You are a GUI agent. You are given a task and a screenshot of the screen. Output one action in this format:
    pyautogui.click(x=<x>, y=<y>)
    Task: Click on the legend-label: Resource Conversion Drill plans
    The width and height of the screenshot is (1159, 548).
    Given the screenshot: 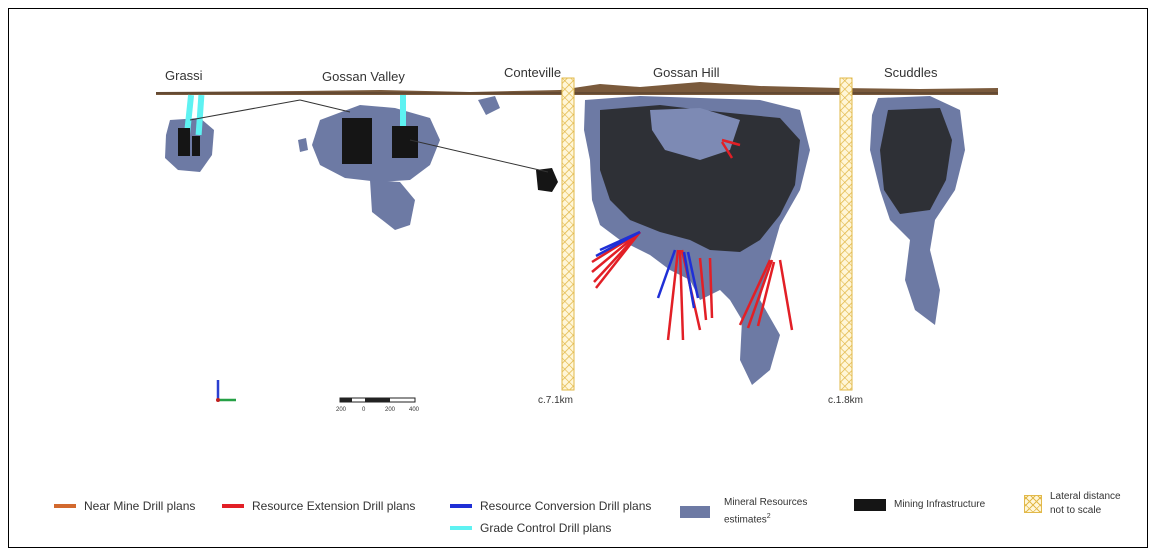 What is the action you would take?
    pyautogui.click(x=566, y=506)
    